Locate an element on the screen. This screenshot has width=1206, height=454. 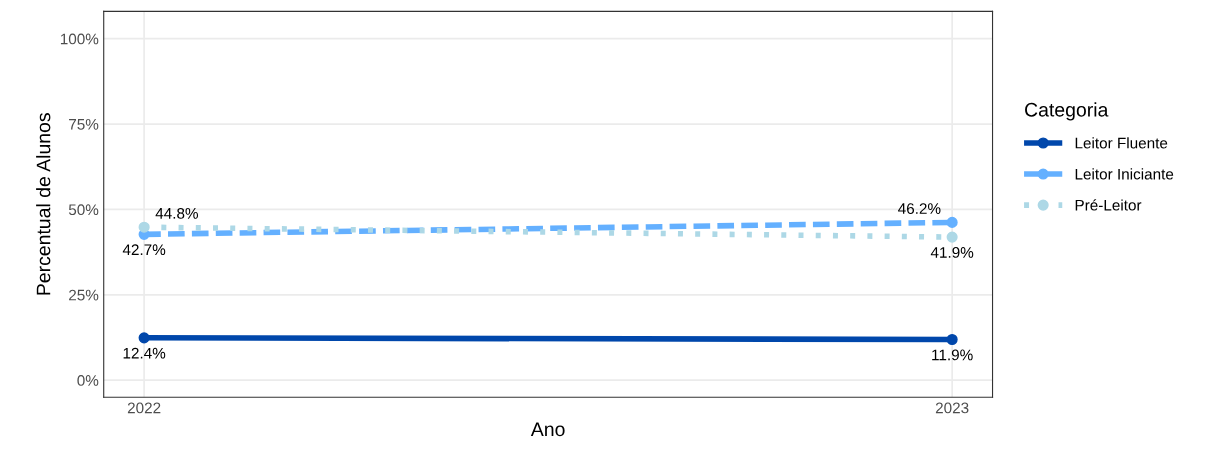
legend-label: Leitor Fluente is located at coordinates (1121, 143).